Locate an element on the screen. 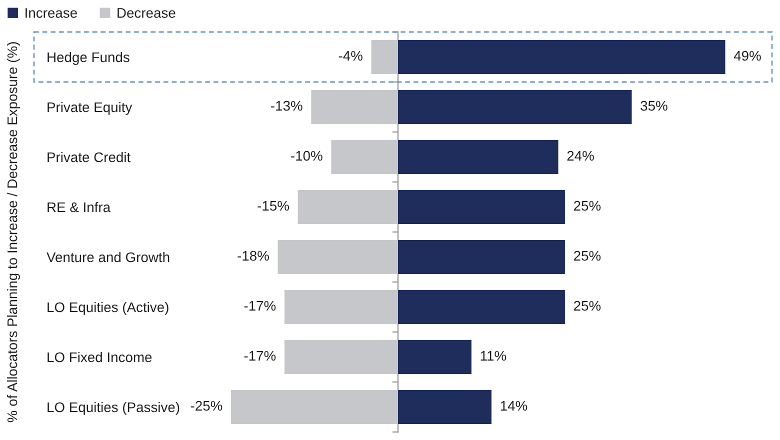 Image resolution: width=780 pixels, height=440 pixels. data-label: -13% is located at coordinates (286, 105).